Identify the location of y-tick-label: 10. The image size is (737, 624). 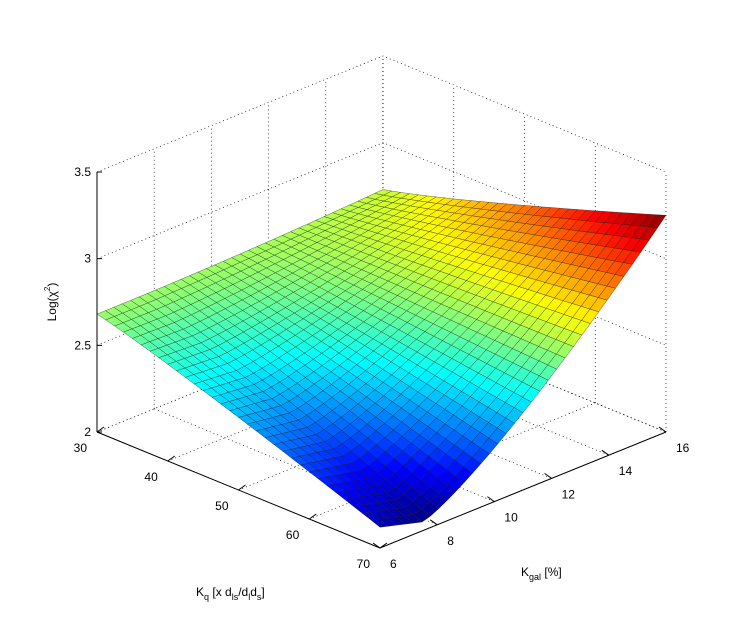
(511, 518).